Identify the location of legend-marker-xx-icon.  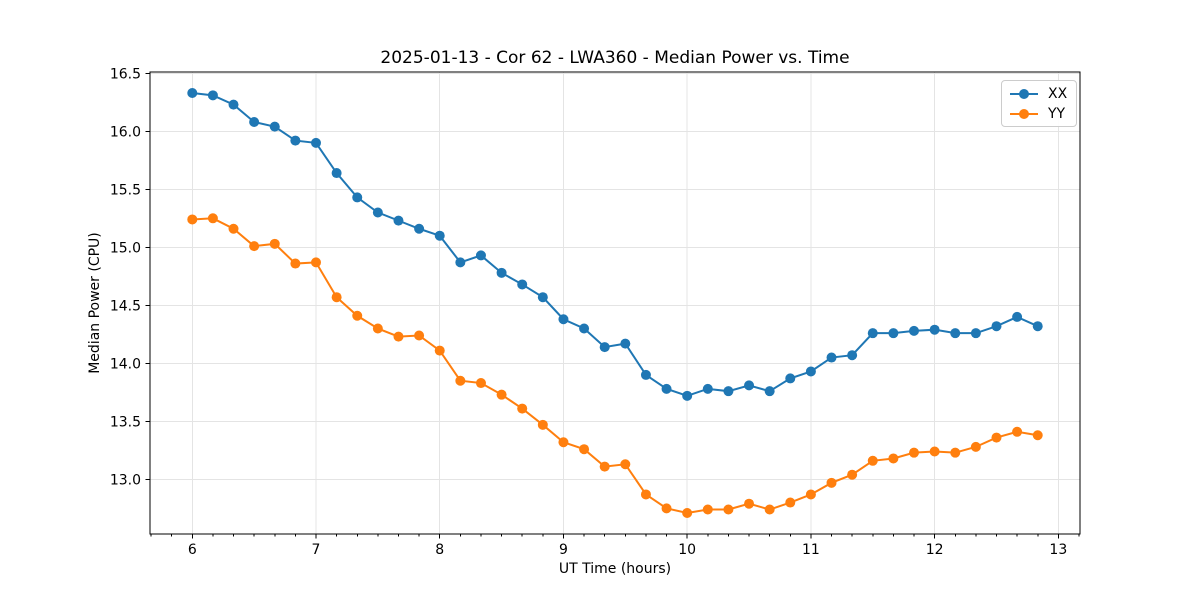
(1024, 93).